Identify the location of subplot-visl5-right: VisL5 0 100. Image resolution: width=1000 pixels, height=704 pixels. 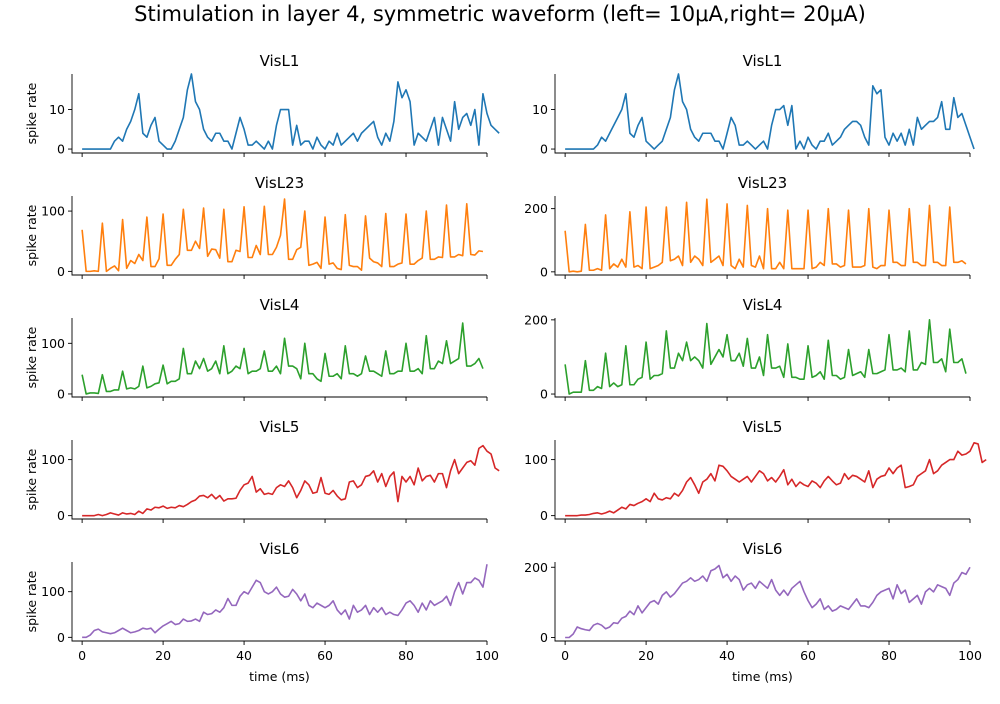
(755, 470).